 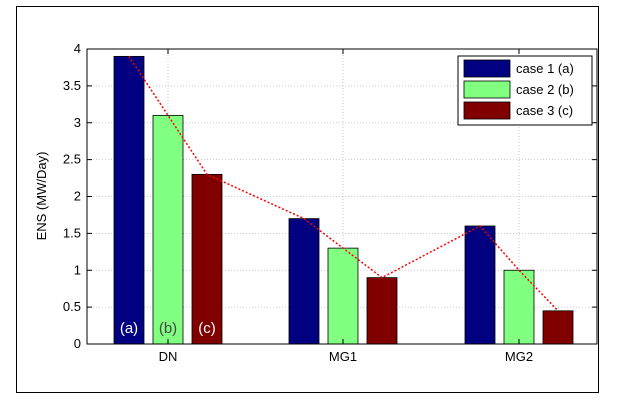 What do you see at coordinates (77, 269) in the screenshot?
I see `y-tick-label: 1` at bounding box center [77, 269].